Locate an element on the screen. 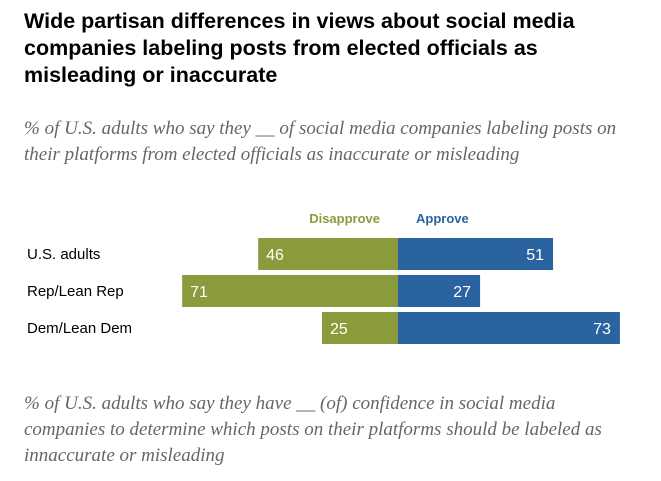 The image size is (661, 481). data-label-disapprove: 71 is located at coordinates (199, 292).